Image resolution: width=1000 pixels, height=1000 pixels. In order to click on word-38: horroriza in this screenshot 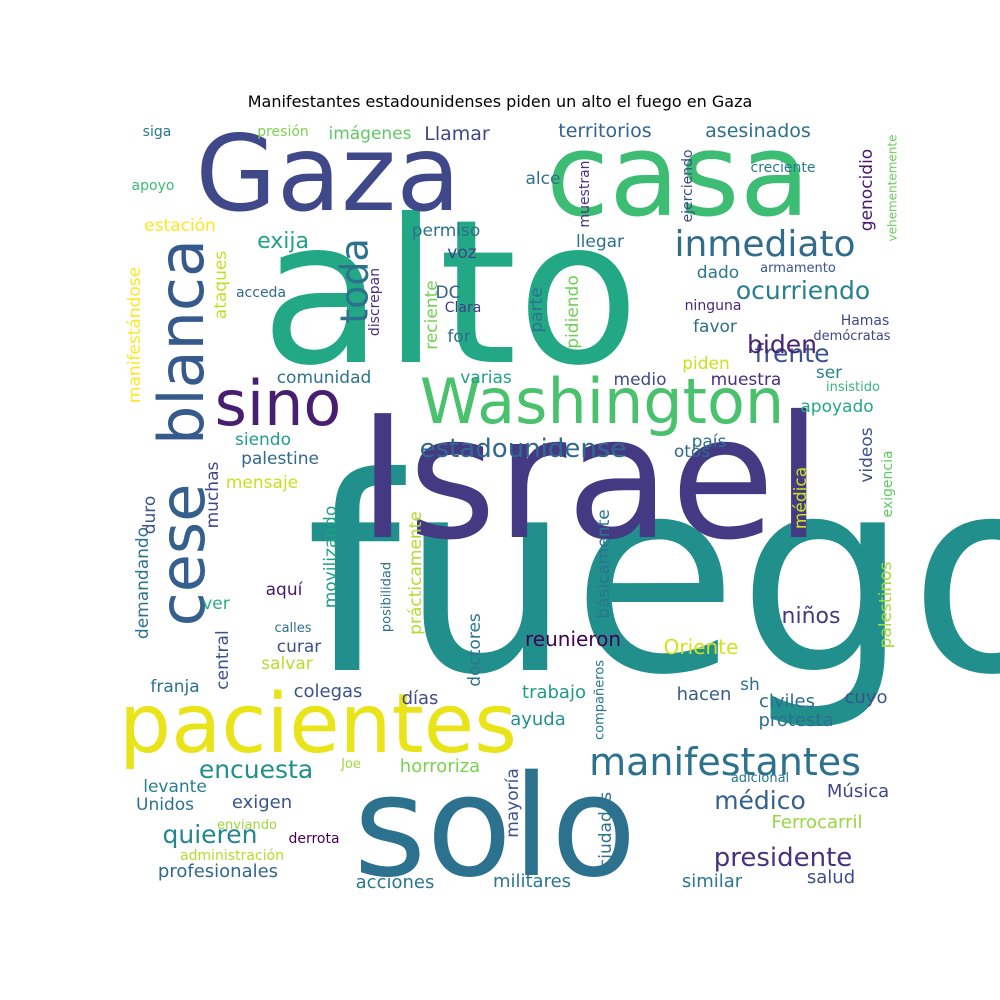, I will do `click(440, 766)`.